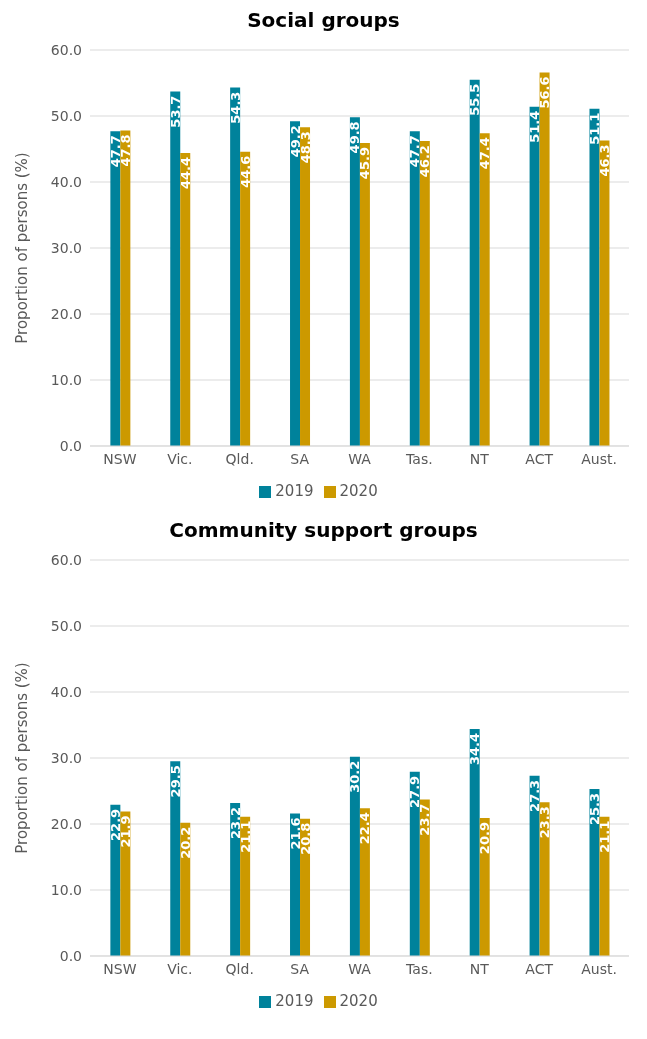 The image size is (647, 1039). What do you see at coordinates (185, 842) in the screenshot?
I see `data-label: 20.2` at bounding box center [185, 842].